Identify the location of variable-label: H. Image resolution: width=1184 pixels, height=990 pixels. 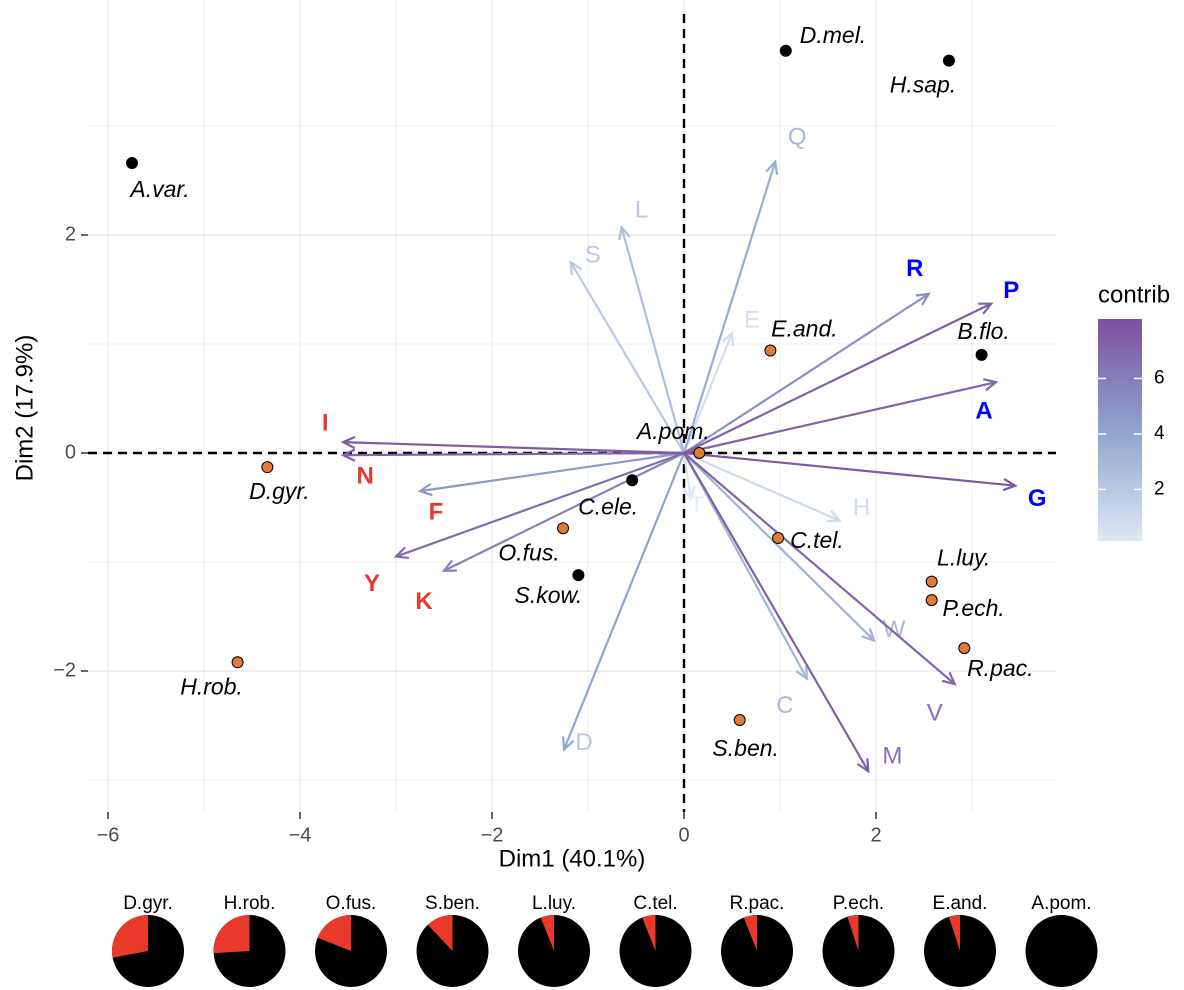
(861, 507).